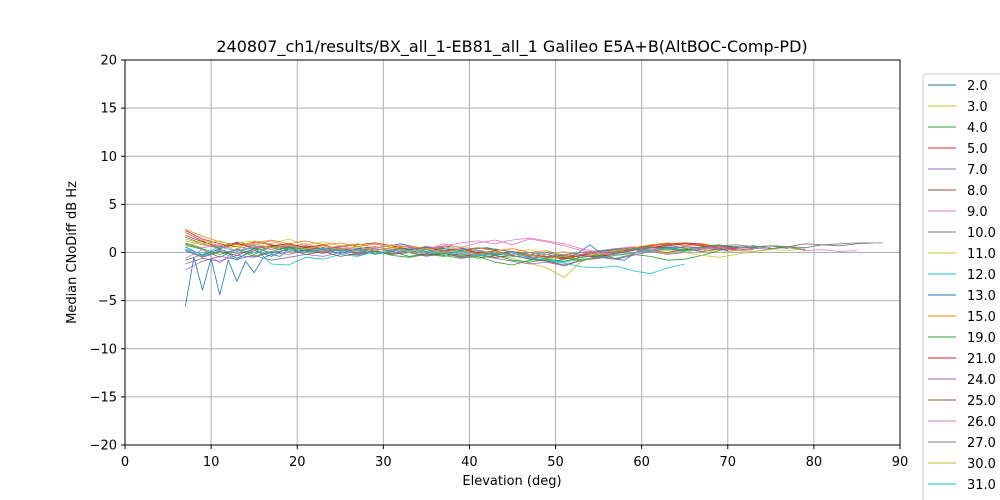  What do you see at coordinates (981, 422) in the screenshot?
I see `legend-label: 26.0` at bounding box center [981, 422].